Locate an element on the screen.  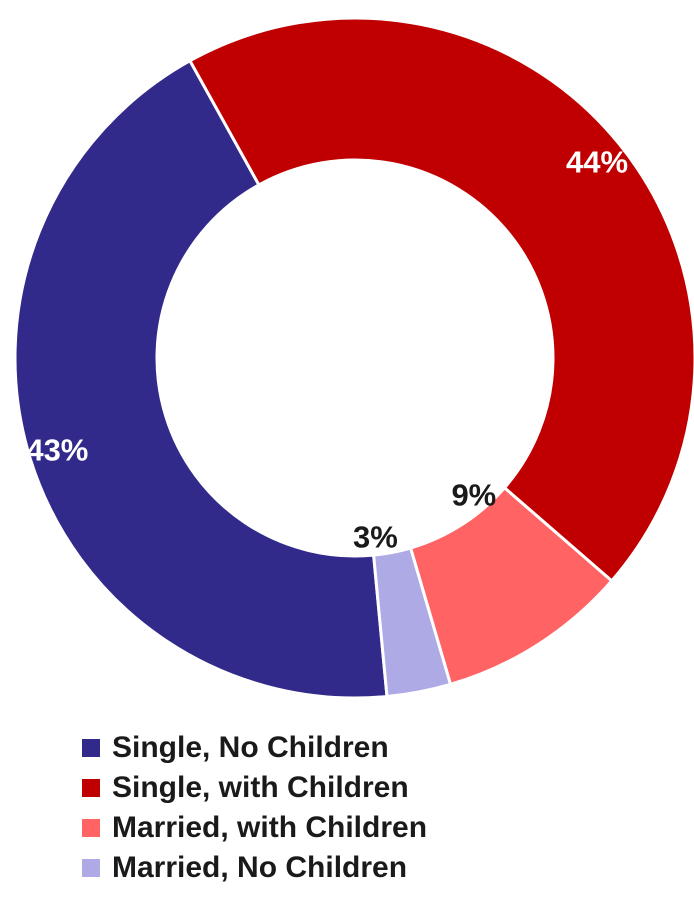
legend-item-married-with-children: Married, with Children is located at coordinates (254, 828).